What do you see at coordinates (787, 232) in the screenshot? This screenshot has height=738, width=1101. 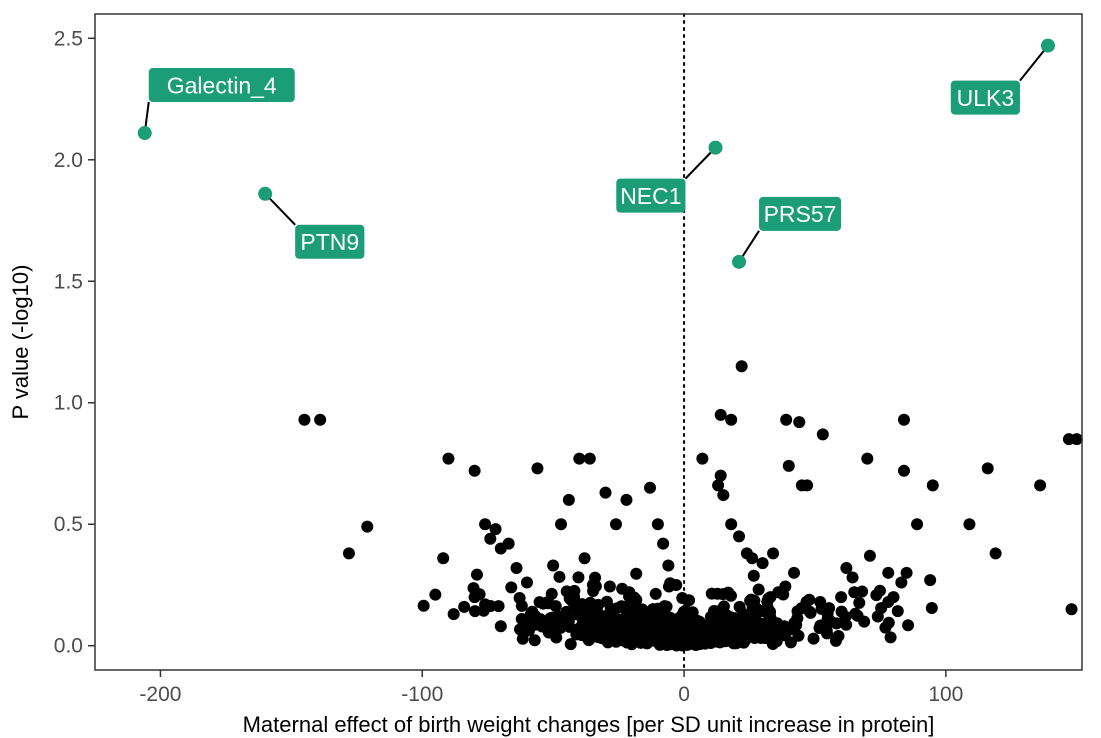 I see `highlight-prs57: PRS57` at bounding box center [787, 232].